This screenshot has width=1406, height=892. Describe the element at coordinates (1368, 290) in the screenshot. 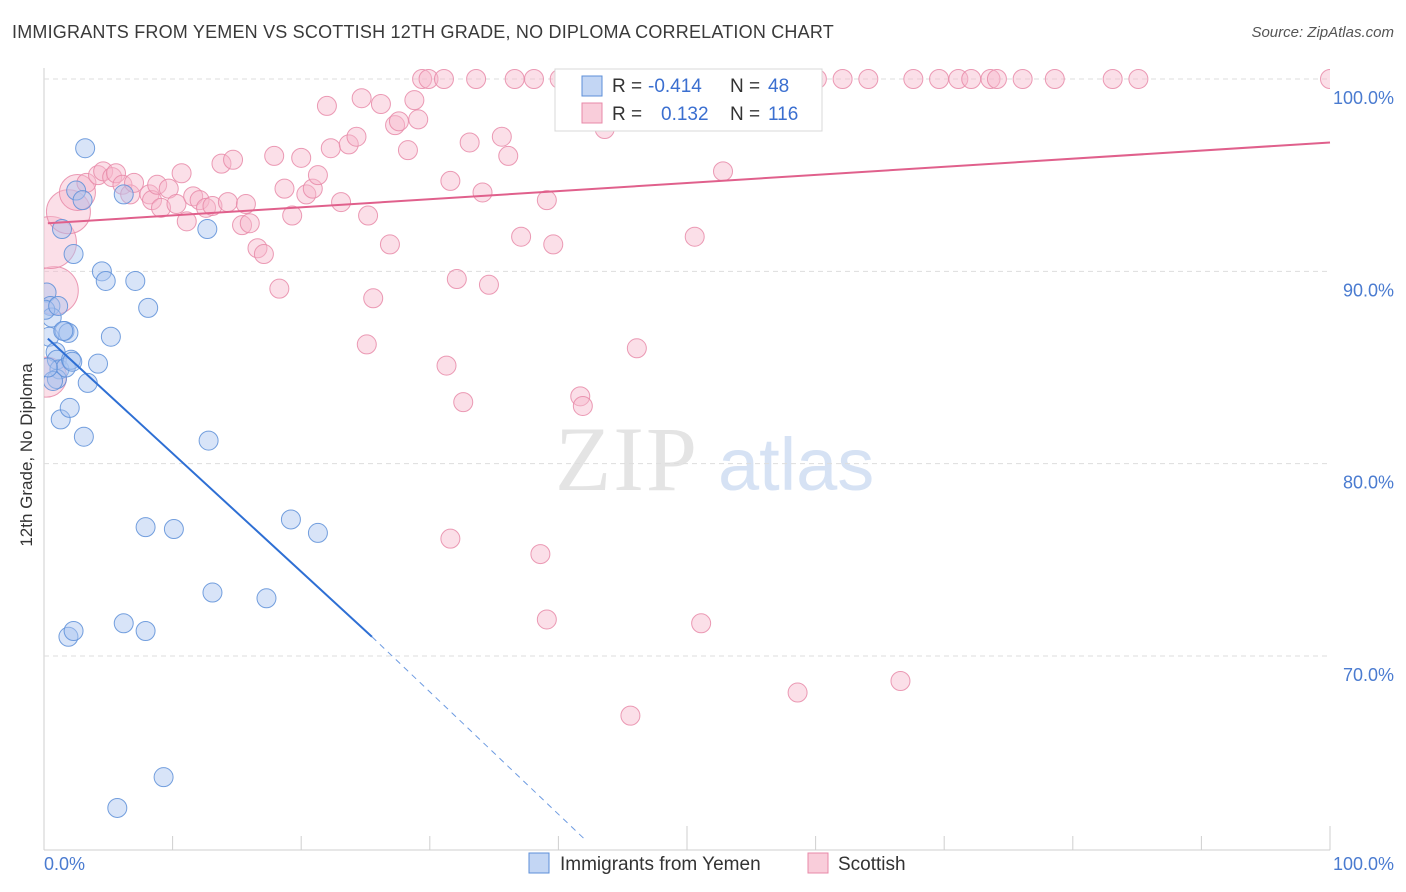

I see `y-tick-label-90: 90.0%` at that location.